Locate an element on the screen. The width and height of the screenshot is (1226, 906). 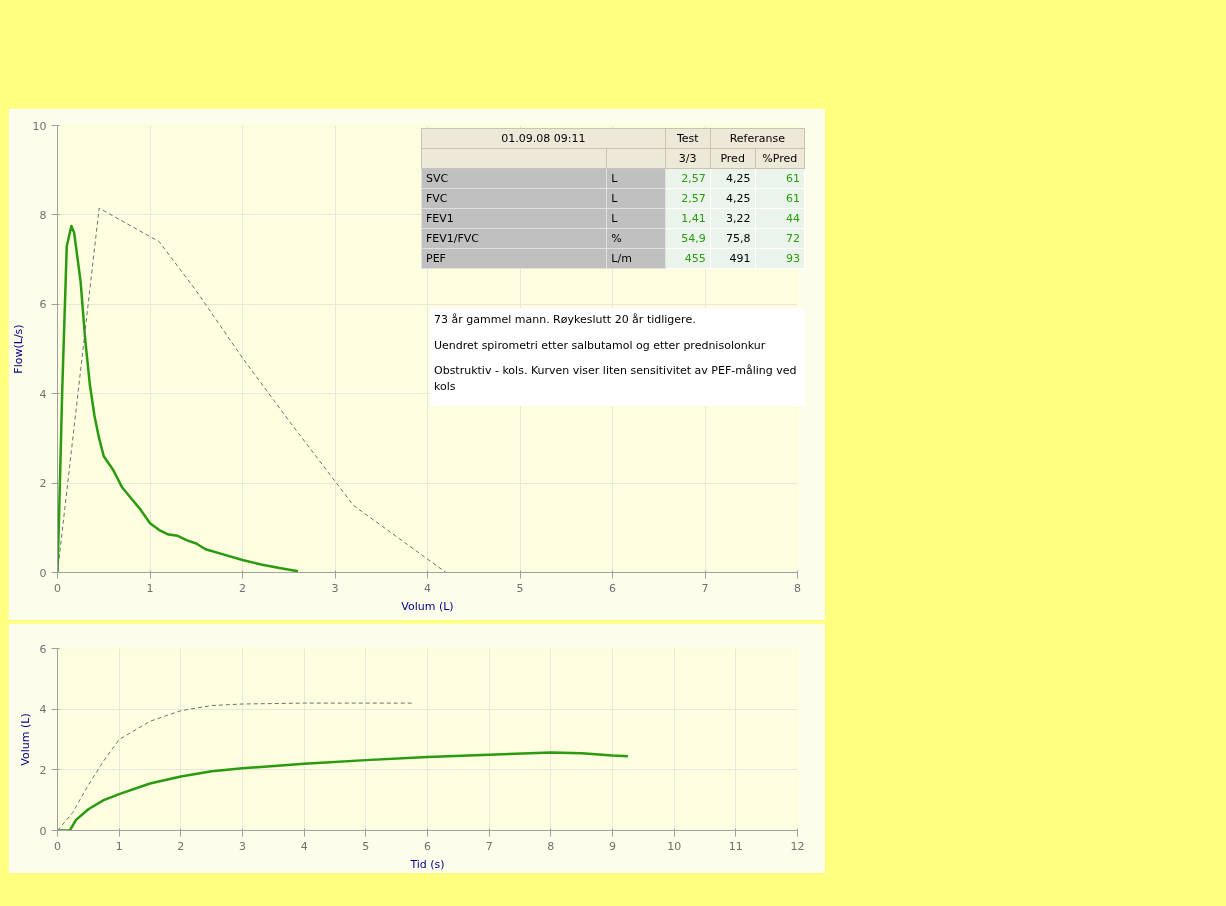
text: 72 is located at coordinates (793, 238).